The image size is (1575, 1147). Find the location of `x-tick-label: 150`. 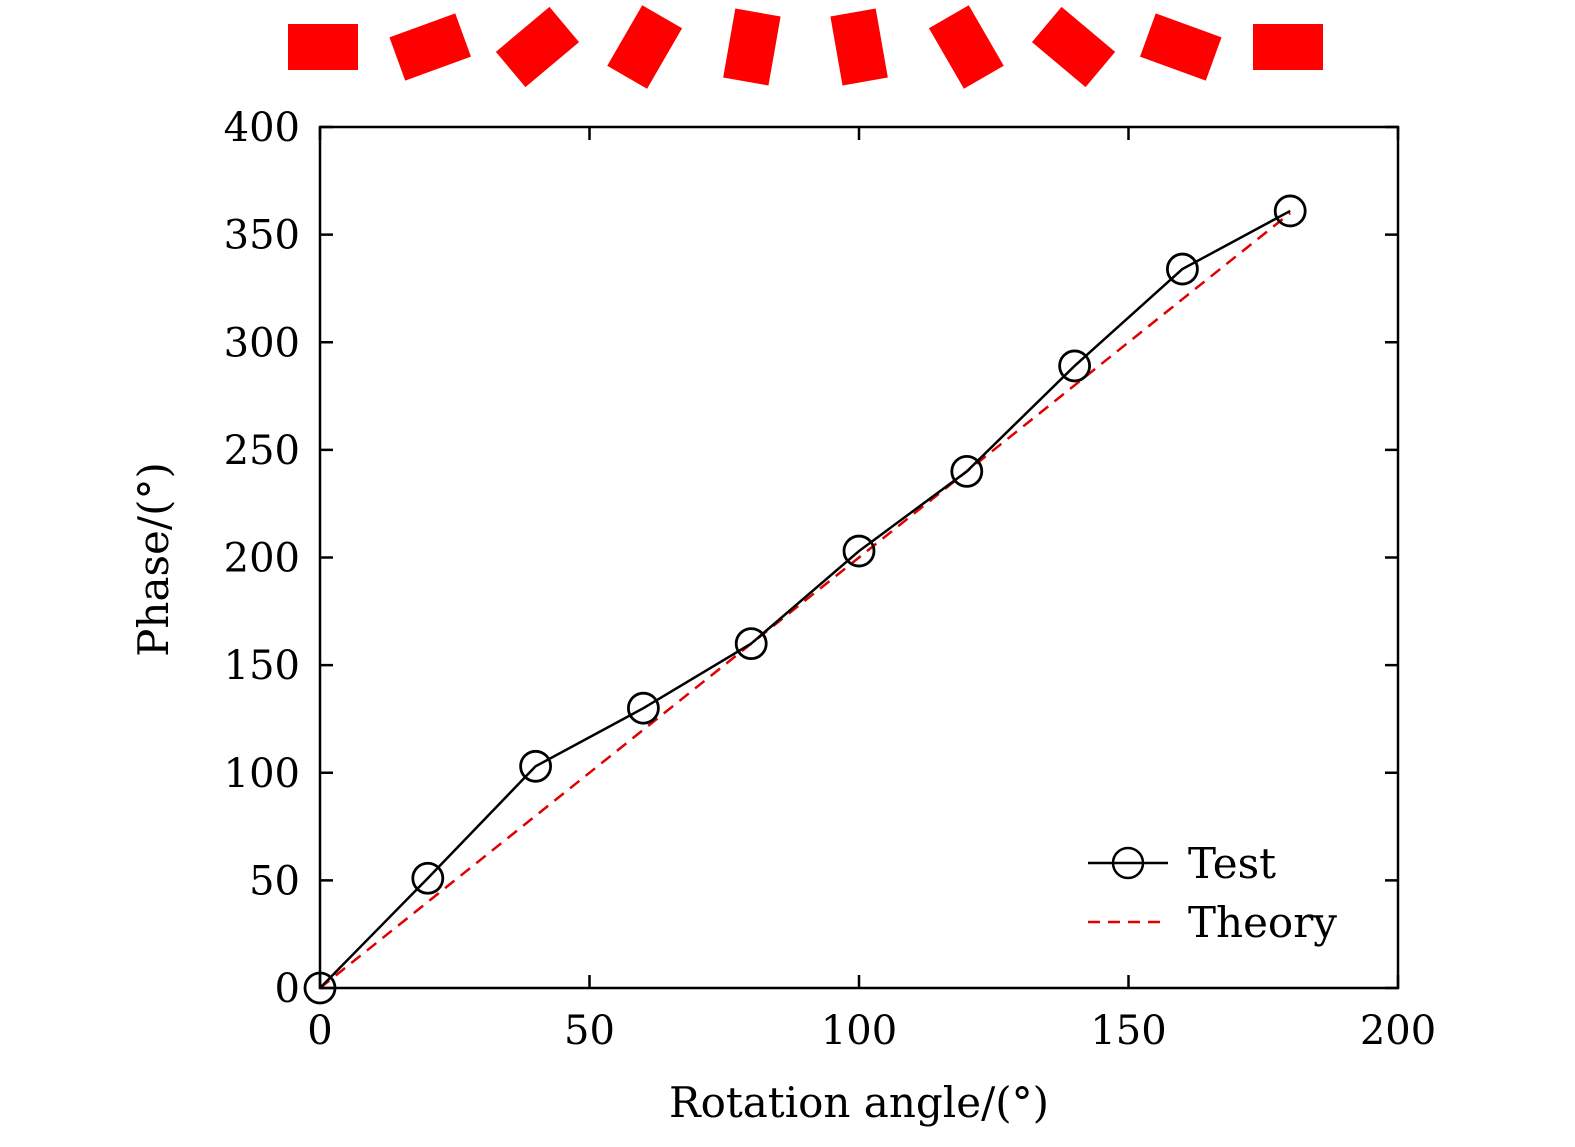

x-tick-label: 150 is located at coordinates (1128, 1031).